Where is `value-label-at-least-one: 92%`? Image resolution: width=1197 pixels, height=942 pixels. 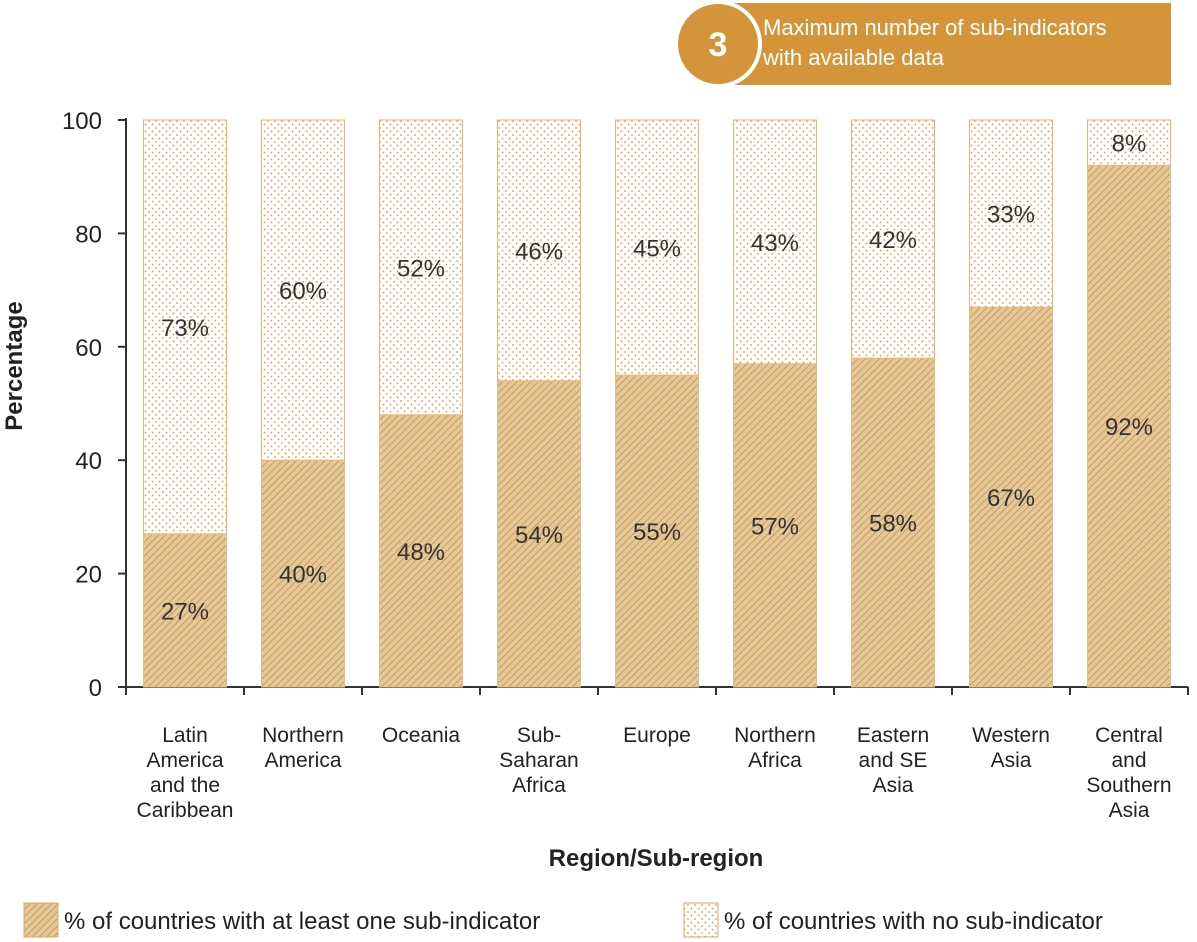
value-label-at-least-one: 92% is located at coordinates (1129, 427).